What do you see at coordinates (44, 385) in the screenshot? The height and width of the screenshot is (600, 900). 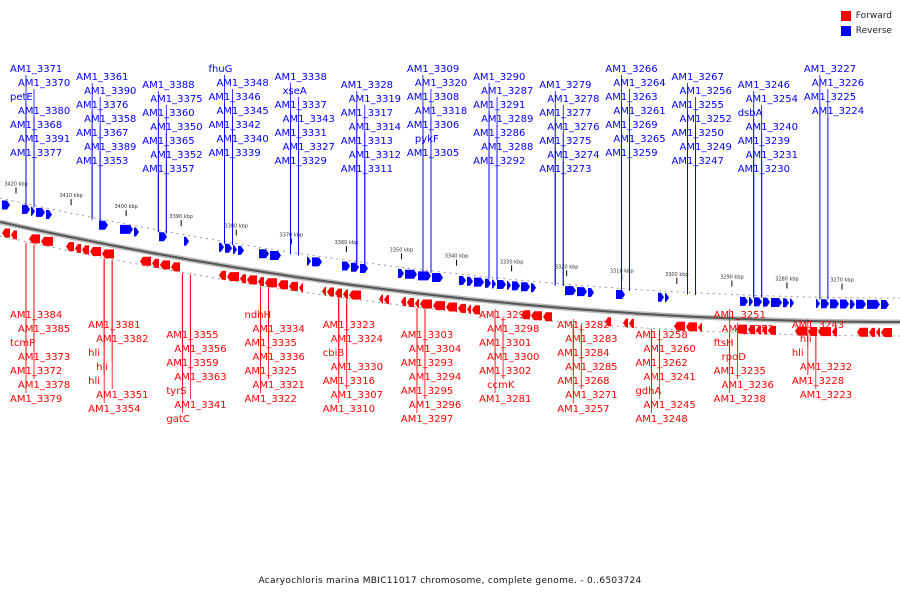 I see `forward-gene-label: AM1_3378` at bounding box center [44, 385].